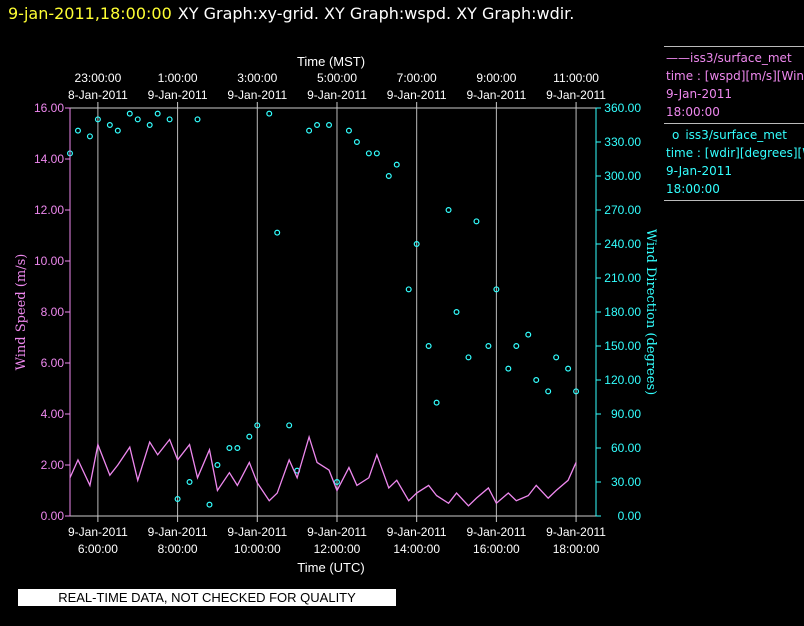 The height and width of the screenshot is (626, 804). I want to click on x-top-tick-time: 23:00:00, so click(98, 78).